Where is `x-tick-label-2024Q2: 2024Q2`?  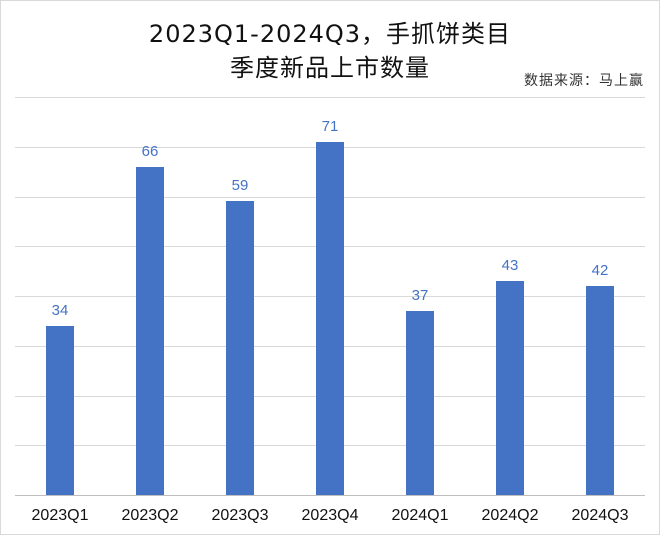
x-tick-label-2024Q2: 2024Q2 is located at coordinates (510, 515).